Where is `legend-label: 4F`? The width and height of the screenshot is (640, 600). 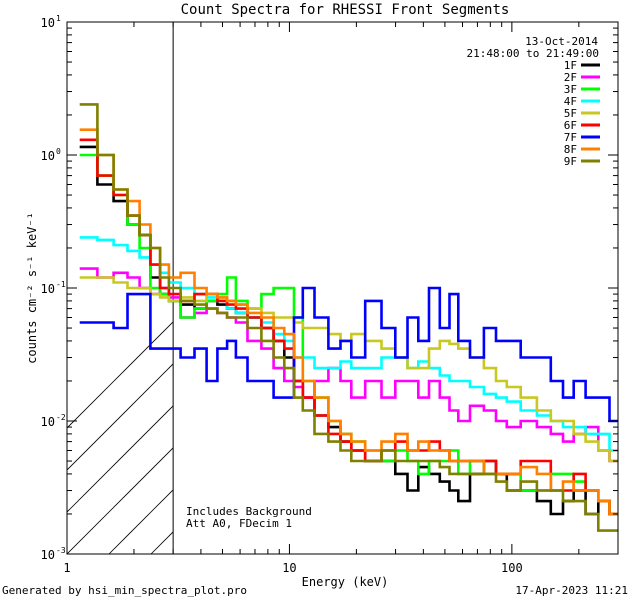 legend-label: 4F is located at coordinates (570, 101).